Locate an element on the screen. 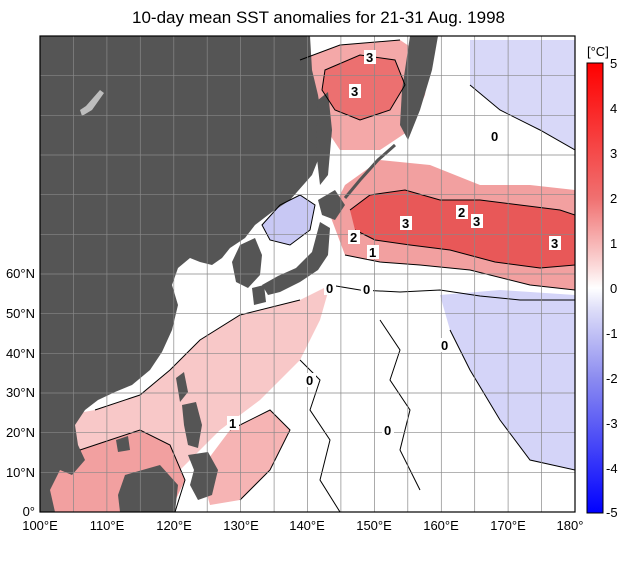 This screenshot has width=637, height=564. latitude-axis: 0° 10°N 20°N 30°N 40°N 50°N 60°N is located at coordinates (20, 392).